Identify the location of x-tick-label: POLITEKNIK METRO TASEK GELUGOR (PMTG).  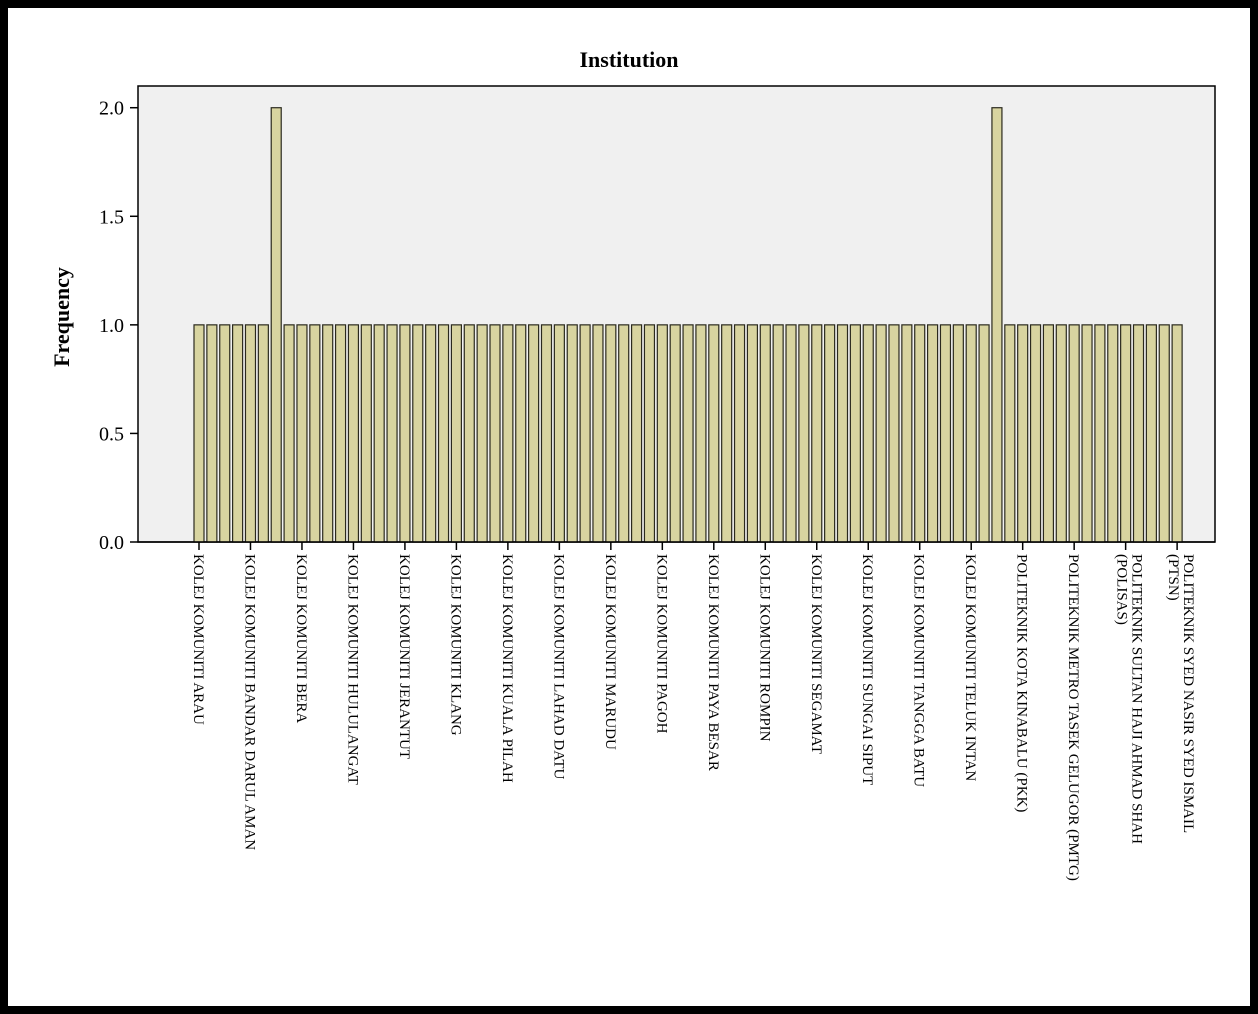
(1073, 717).